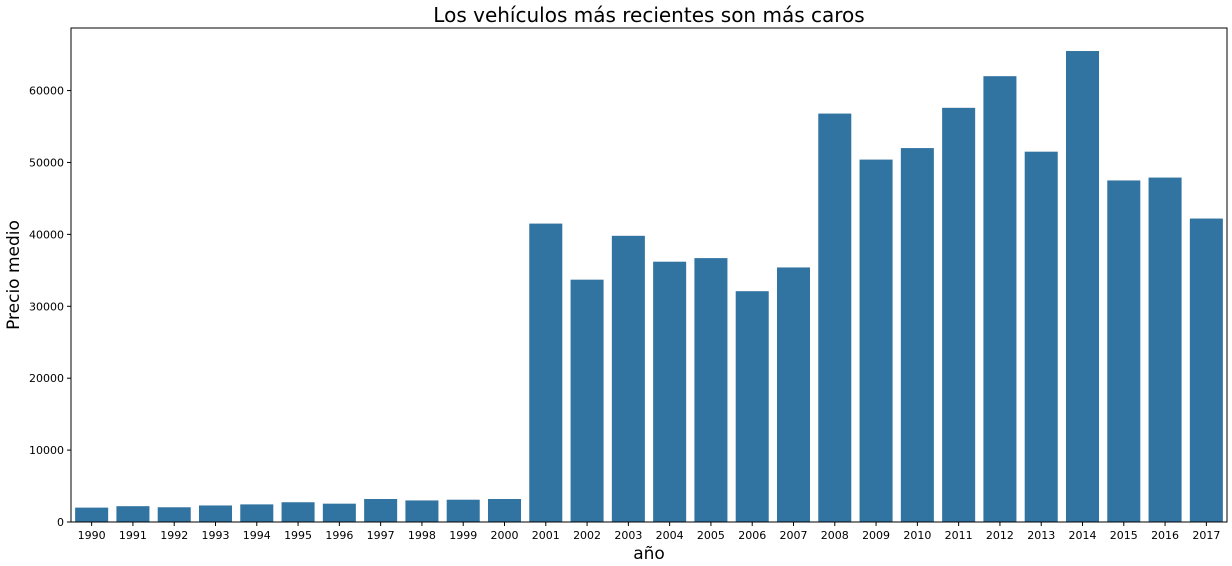 The image size is (1232, 566). What do you see at coordinates (14, 275) in the screenshot?
I see `y-axis-label: Precio medio` at bounding box center [14, 275].